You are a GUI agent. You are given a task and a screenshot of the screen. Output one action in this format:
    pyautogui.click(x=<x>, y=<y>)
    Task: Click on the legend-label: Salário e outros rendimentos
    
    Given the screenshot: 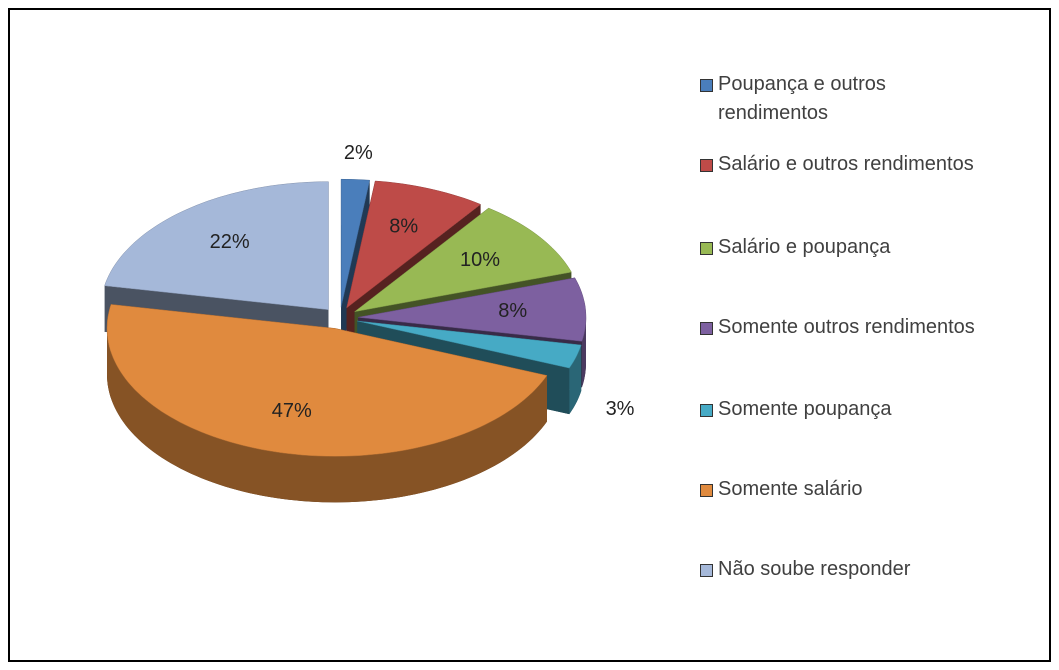 What is the action you would take?
    pyautogui.click(x=846, y=164)
    